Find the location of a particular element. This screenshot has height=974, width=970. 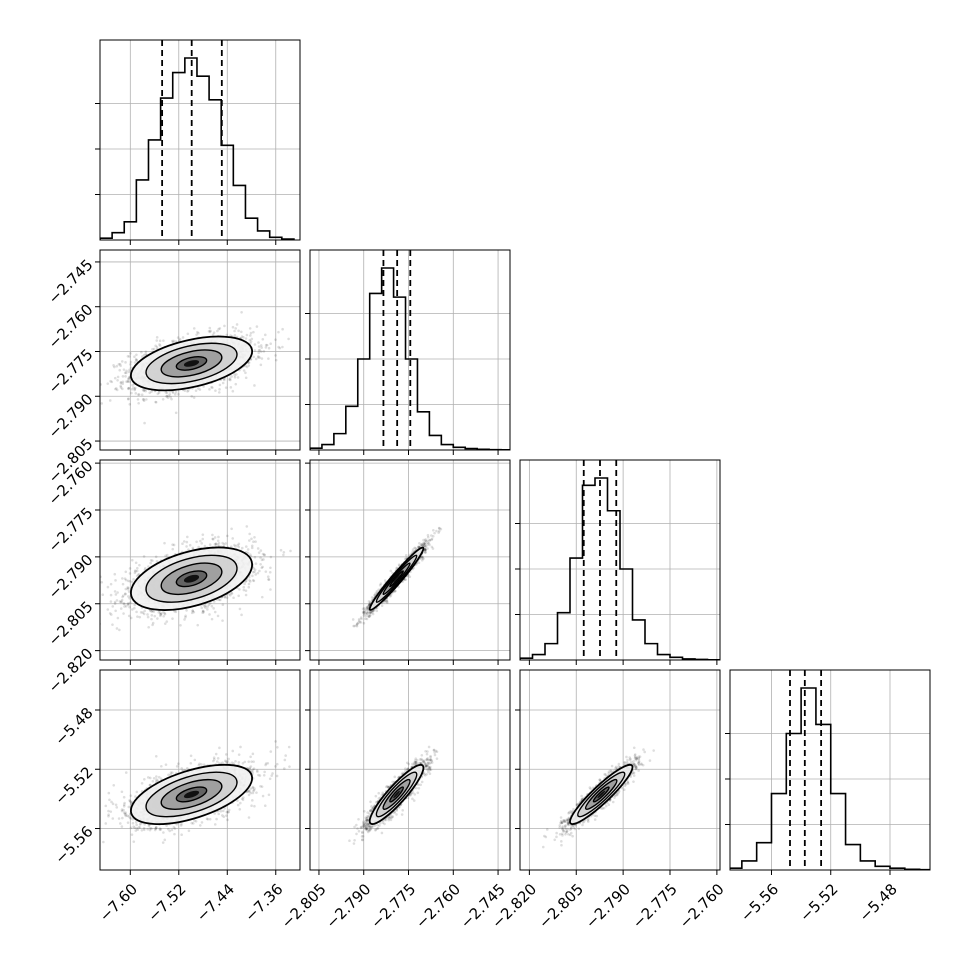

y-tick-label: −2.805 is located at coordinates (71, 624).